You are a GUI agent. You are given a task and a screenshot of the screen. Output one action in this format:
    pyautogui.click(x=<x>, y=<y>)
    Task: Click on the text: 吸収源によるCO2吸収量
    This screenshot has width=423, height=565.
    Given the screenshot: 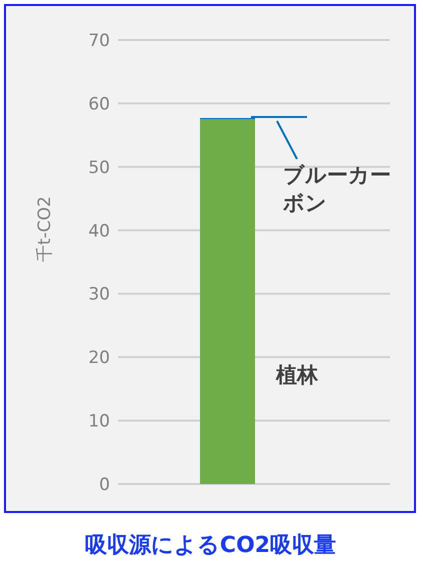 What is the action you would take?
    pyautogui.click(x=211, y=546)
    